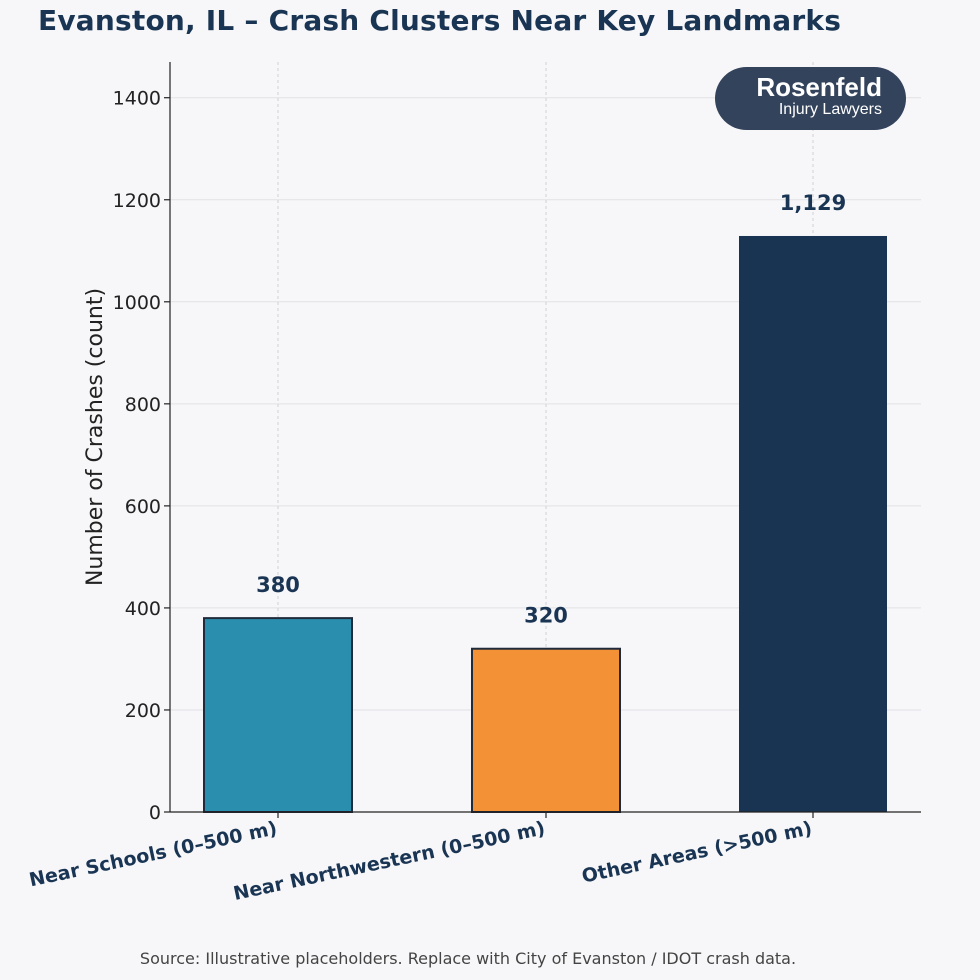  I want to click on y-tick-label: 400, so click(143, 609).